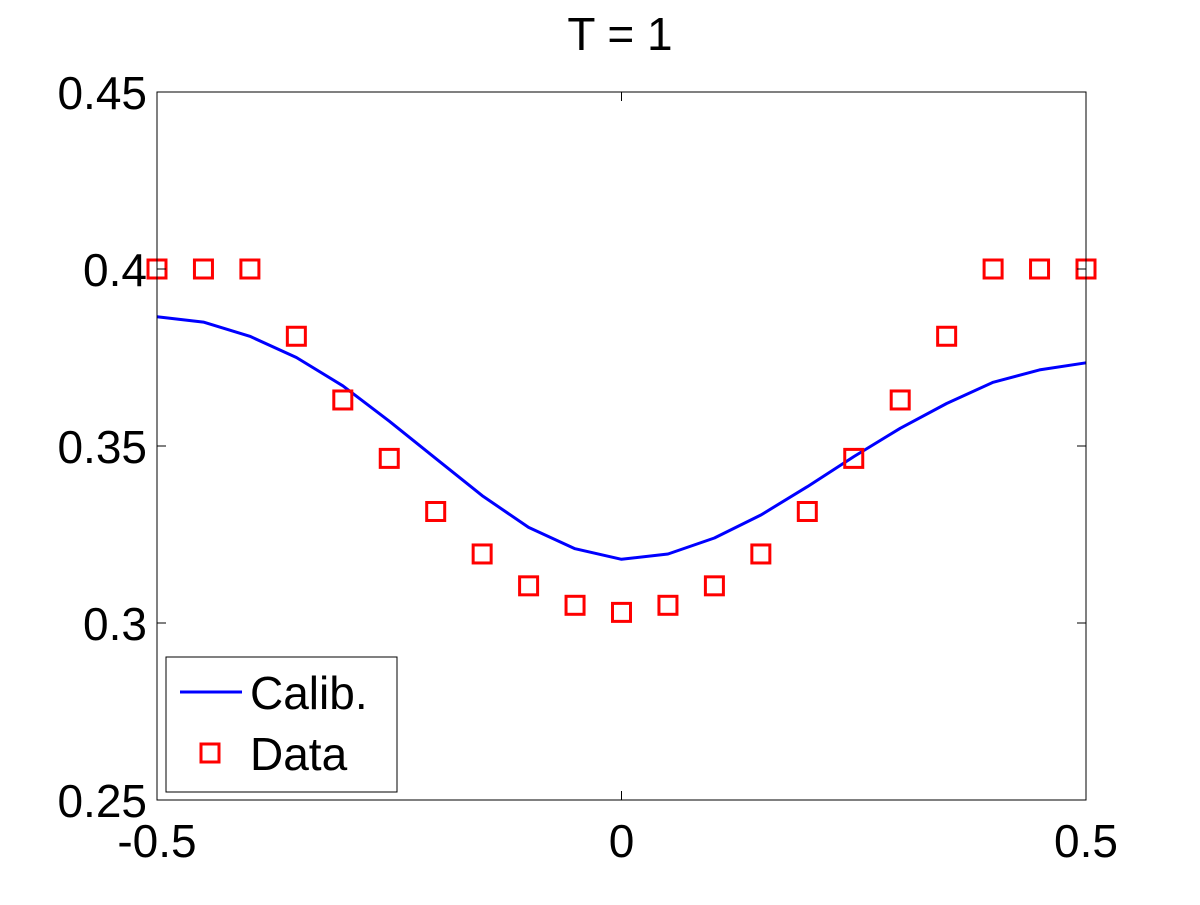  I want to click on y-tick-label: 0.3, so click(115, 624).